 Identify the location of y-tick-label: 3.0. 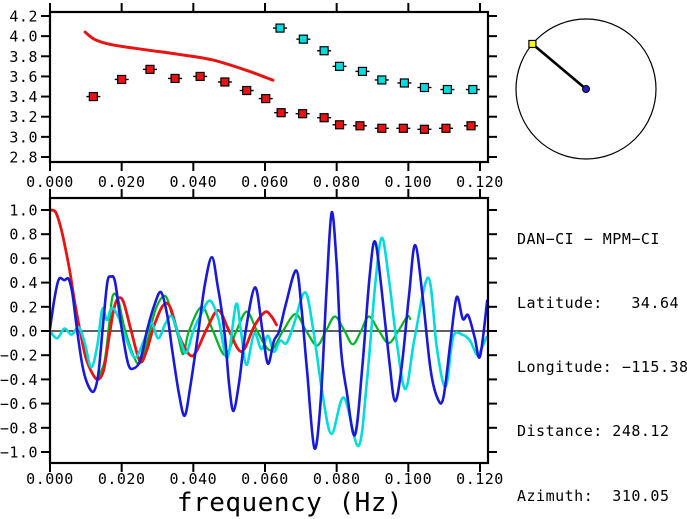
(23, 137).